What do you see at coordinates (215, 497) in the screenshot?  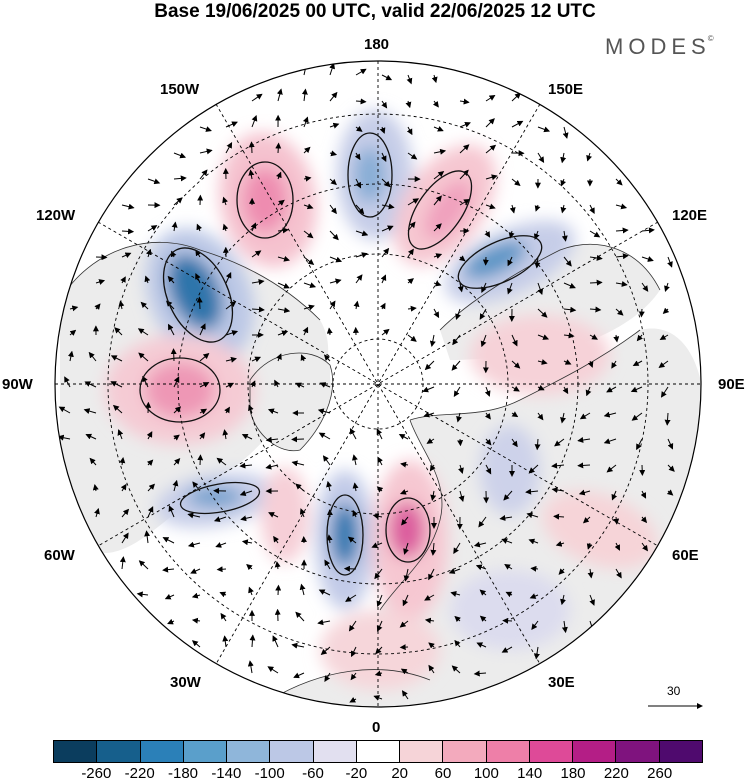 I see `anomaly-negative-60w-core` at bounding box center [215, 497].